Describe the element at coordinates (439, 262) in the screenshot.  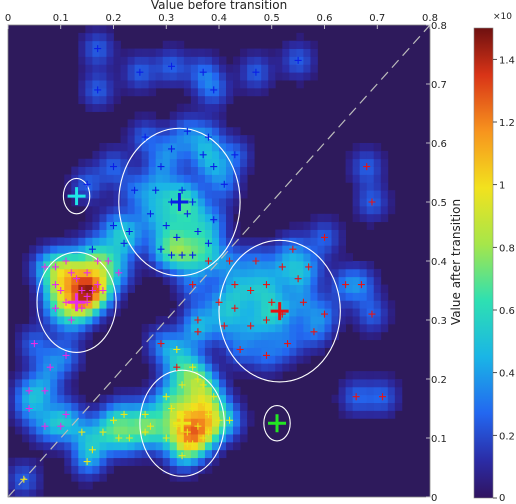
I see `y-tick-label: 0.4` at that location.